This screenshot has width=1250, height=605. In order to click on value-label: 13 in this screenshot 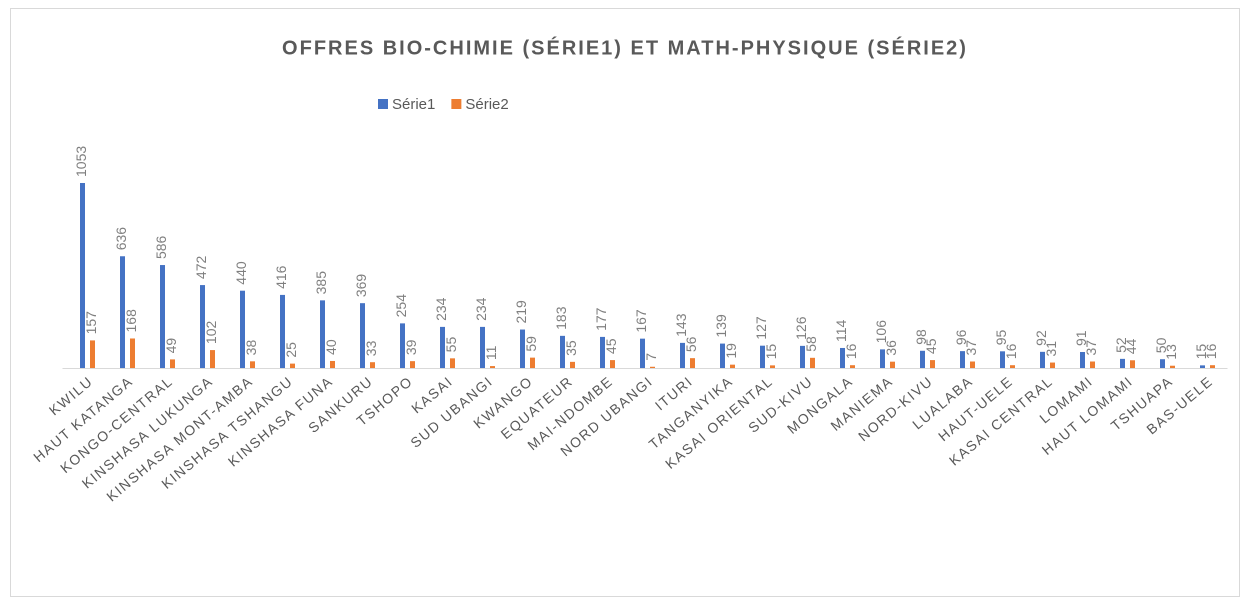, I will do `click(1171, 352)`.